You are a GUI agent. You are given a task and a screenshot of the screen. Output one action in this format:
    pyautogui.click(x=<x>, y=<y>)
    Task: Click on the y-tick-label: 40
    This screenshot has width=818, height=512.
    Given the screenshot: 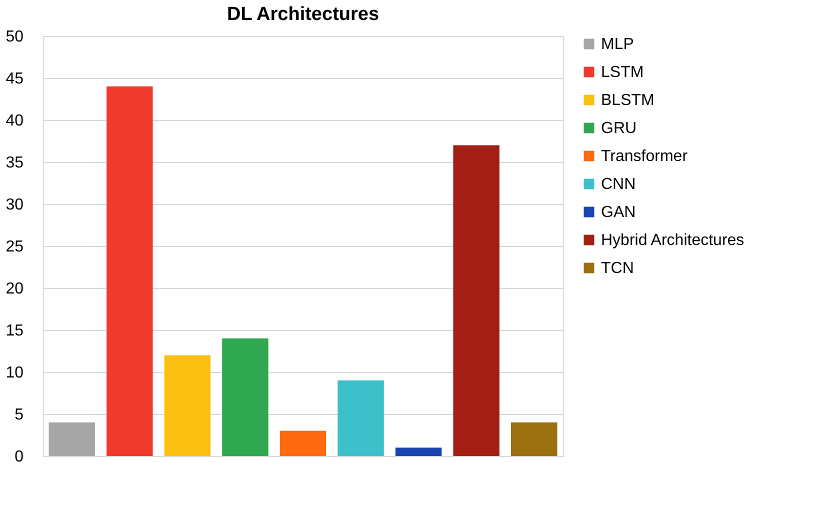 What is the action you would take?
    pyautogui.click(x=15, y=121)
    